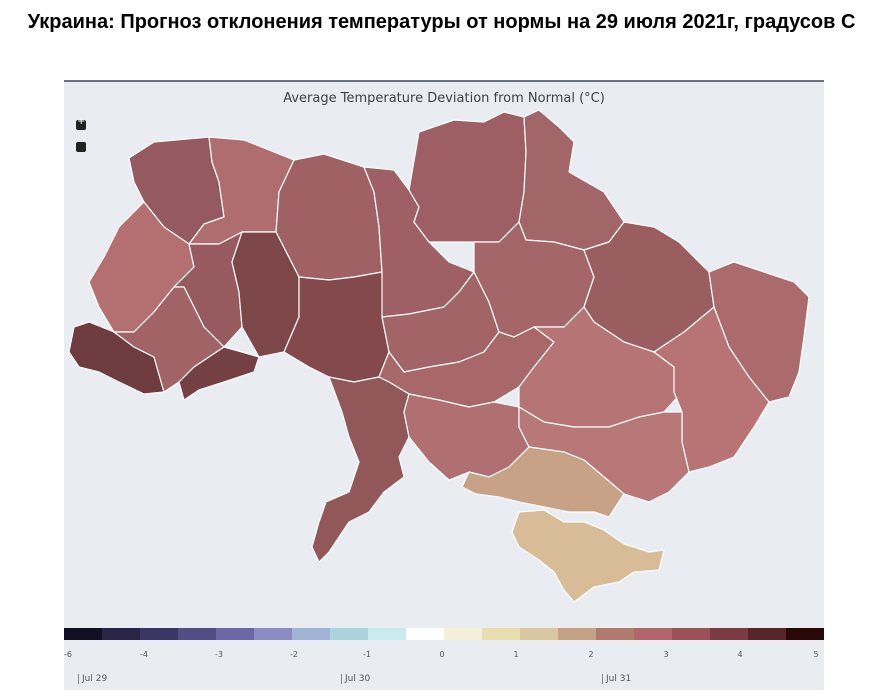  What do you see at coordinates (442, 654) in the screenshot?
I see `legend-tick-label: 0` at bounding box center [442, 654].